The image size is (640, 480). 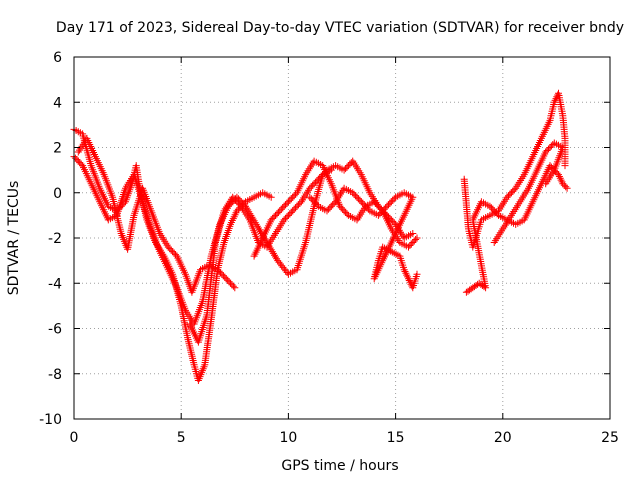 I want to click on y-tick-label: 0, so click(x=57, y=194).